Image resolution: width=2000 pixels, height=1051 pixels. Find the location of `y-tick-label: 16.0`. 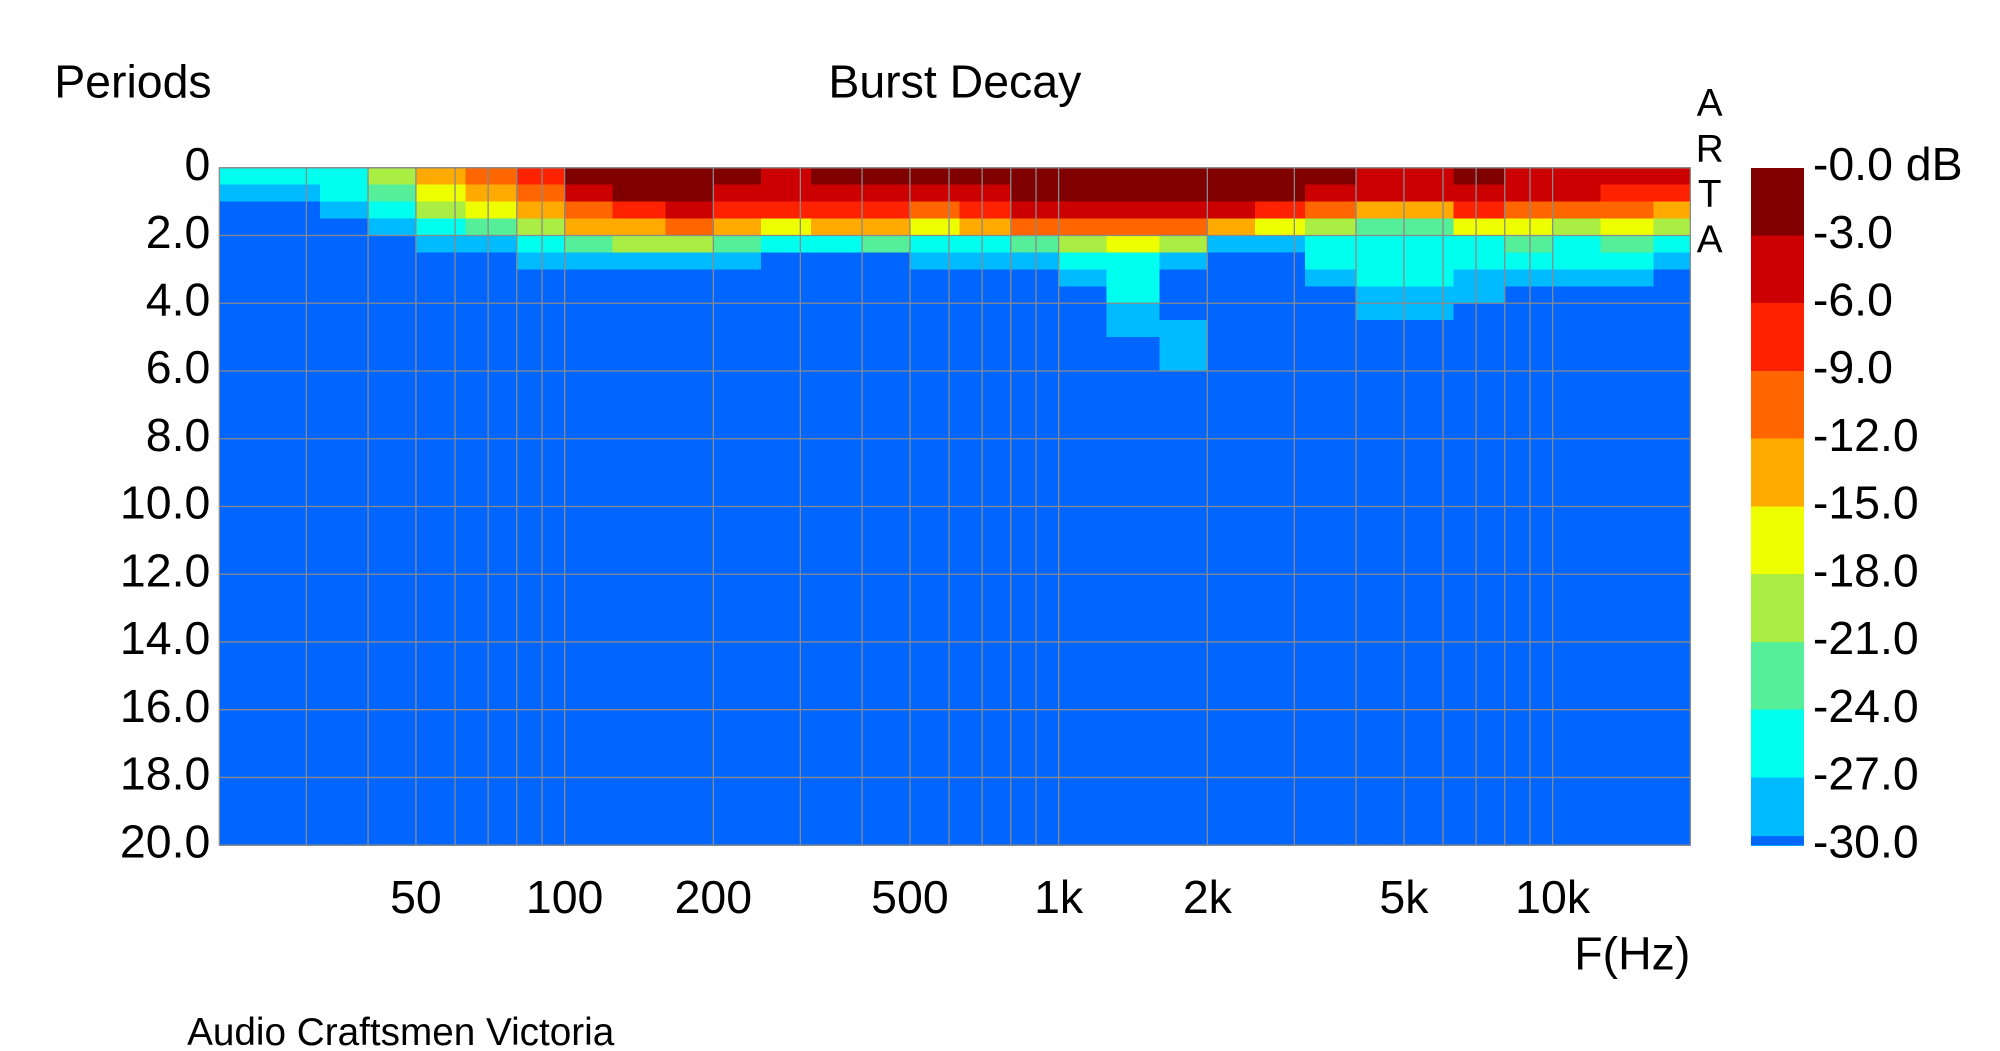

y-tick-label: 16.0 is located at coordinates (165, 706).